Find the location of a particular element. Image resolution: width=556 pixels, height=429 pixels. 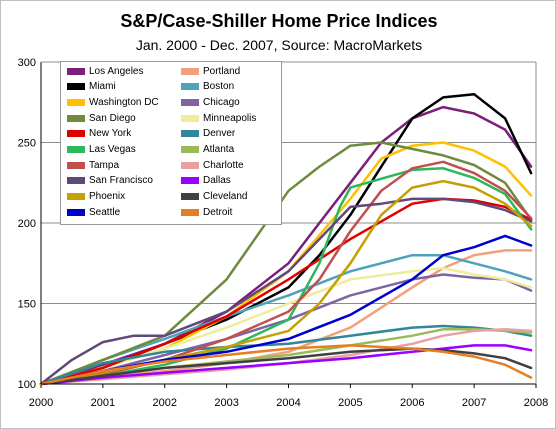

y-tick-label: 100 is located at coordinates (27, 385).